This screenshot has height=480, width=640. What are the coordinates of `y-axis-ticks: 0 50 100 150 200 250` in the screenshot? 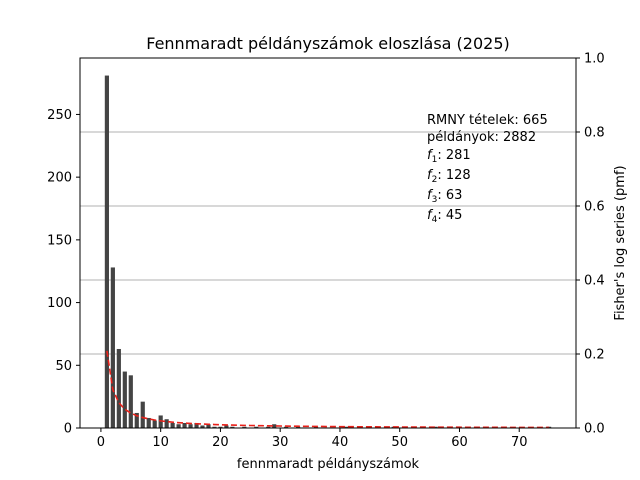 It's located at (63, 272).